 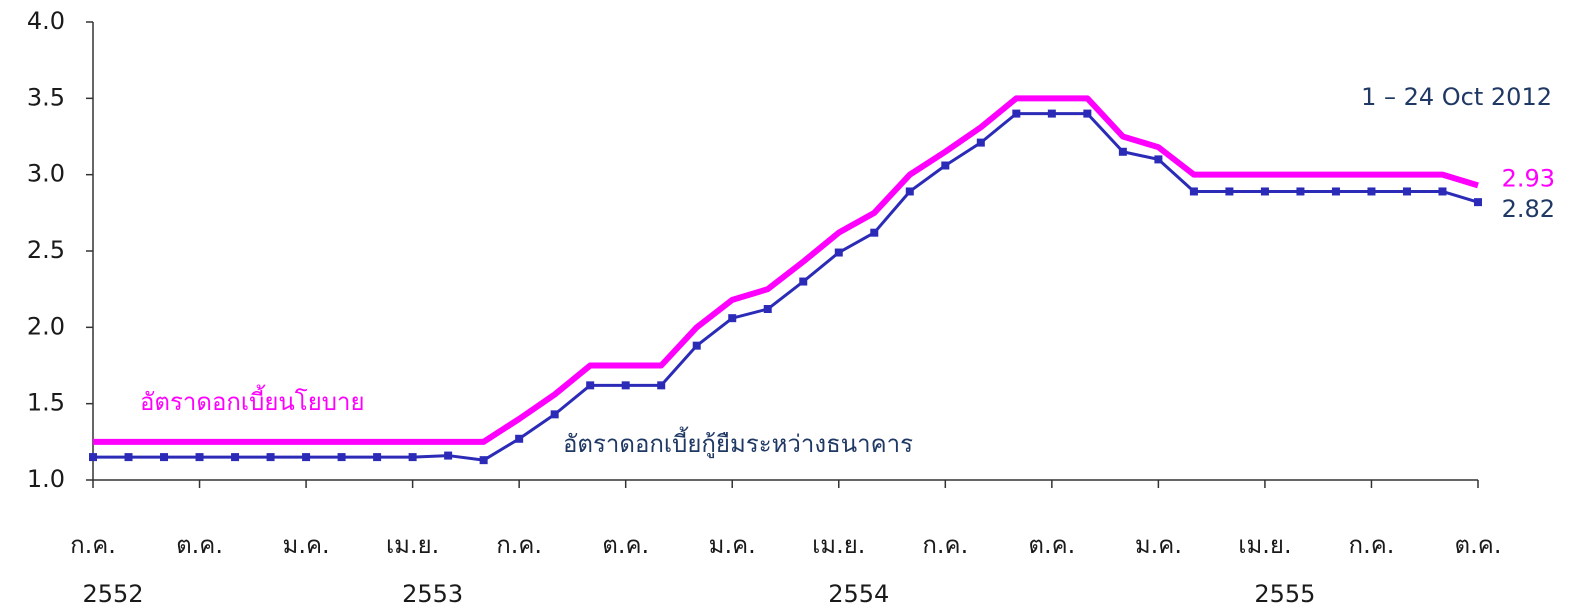 What do you see at coordinates (46, 97) in the screenshot?
I see `y-tick-label: 3.5` at bounding box center [46, 97].